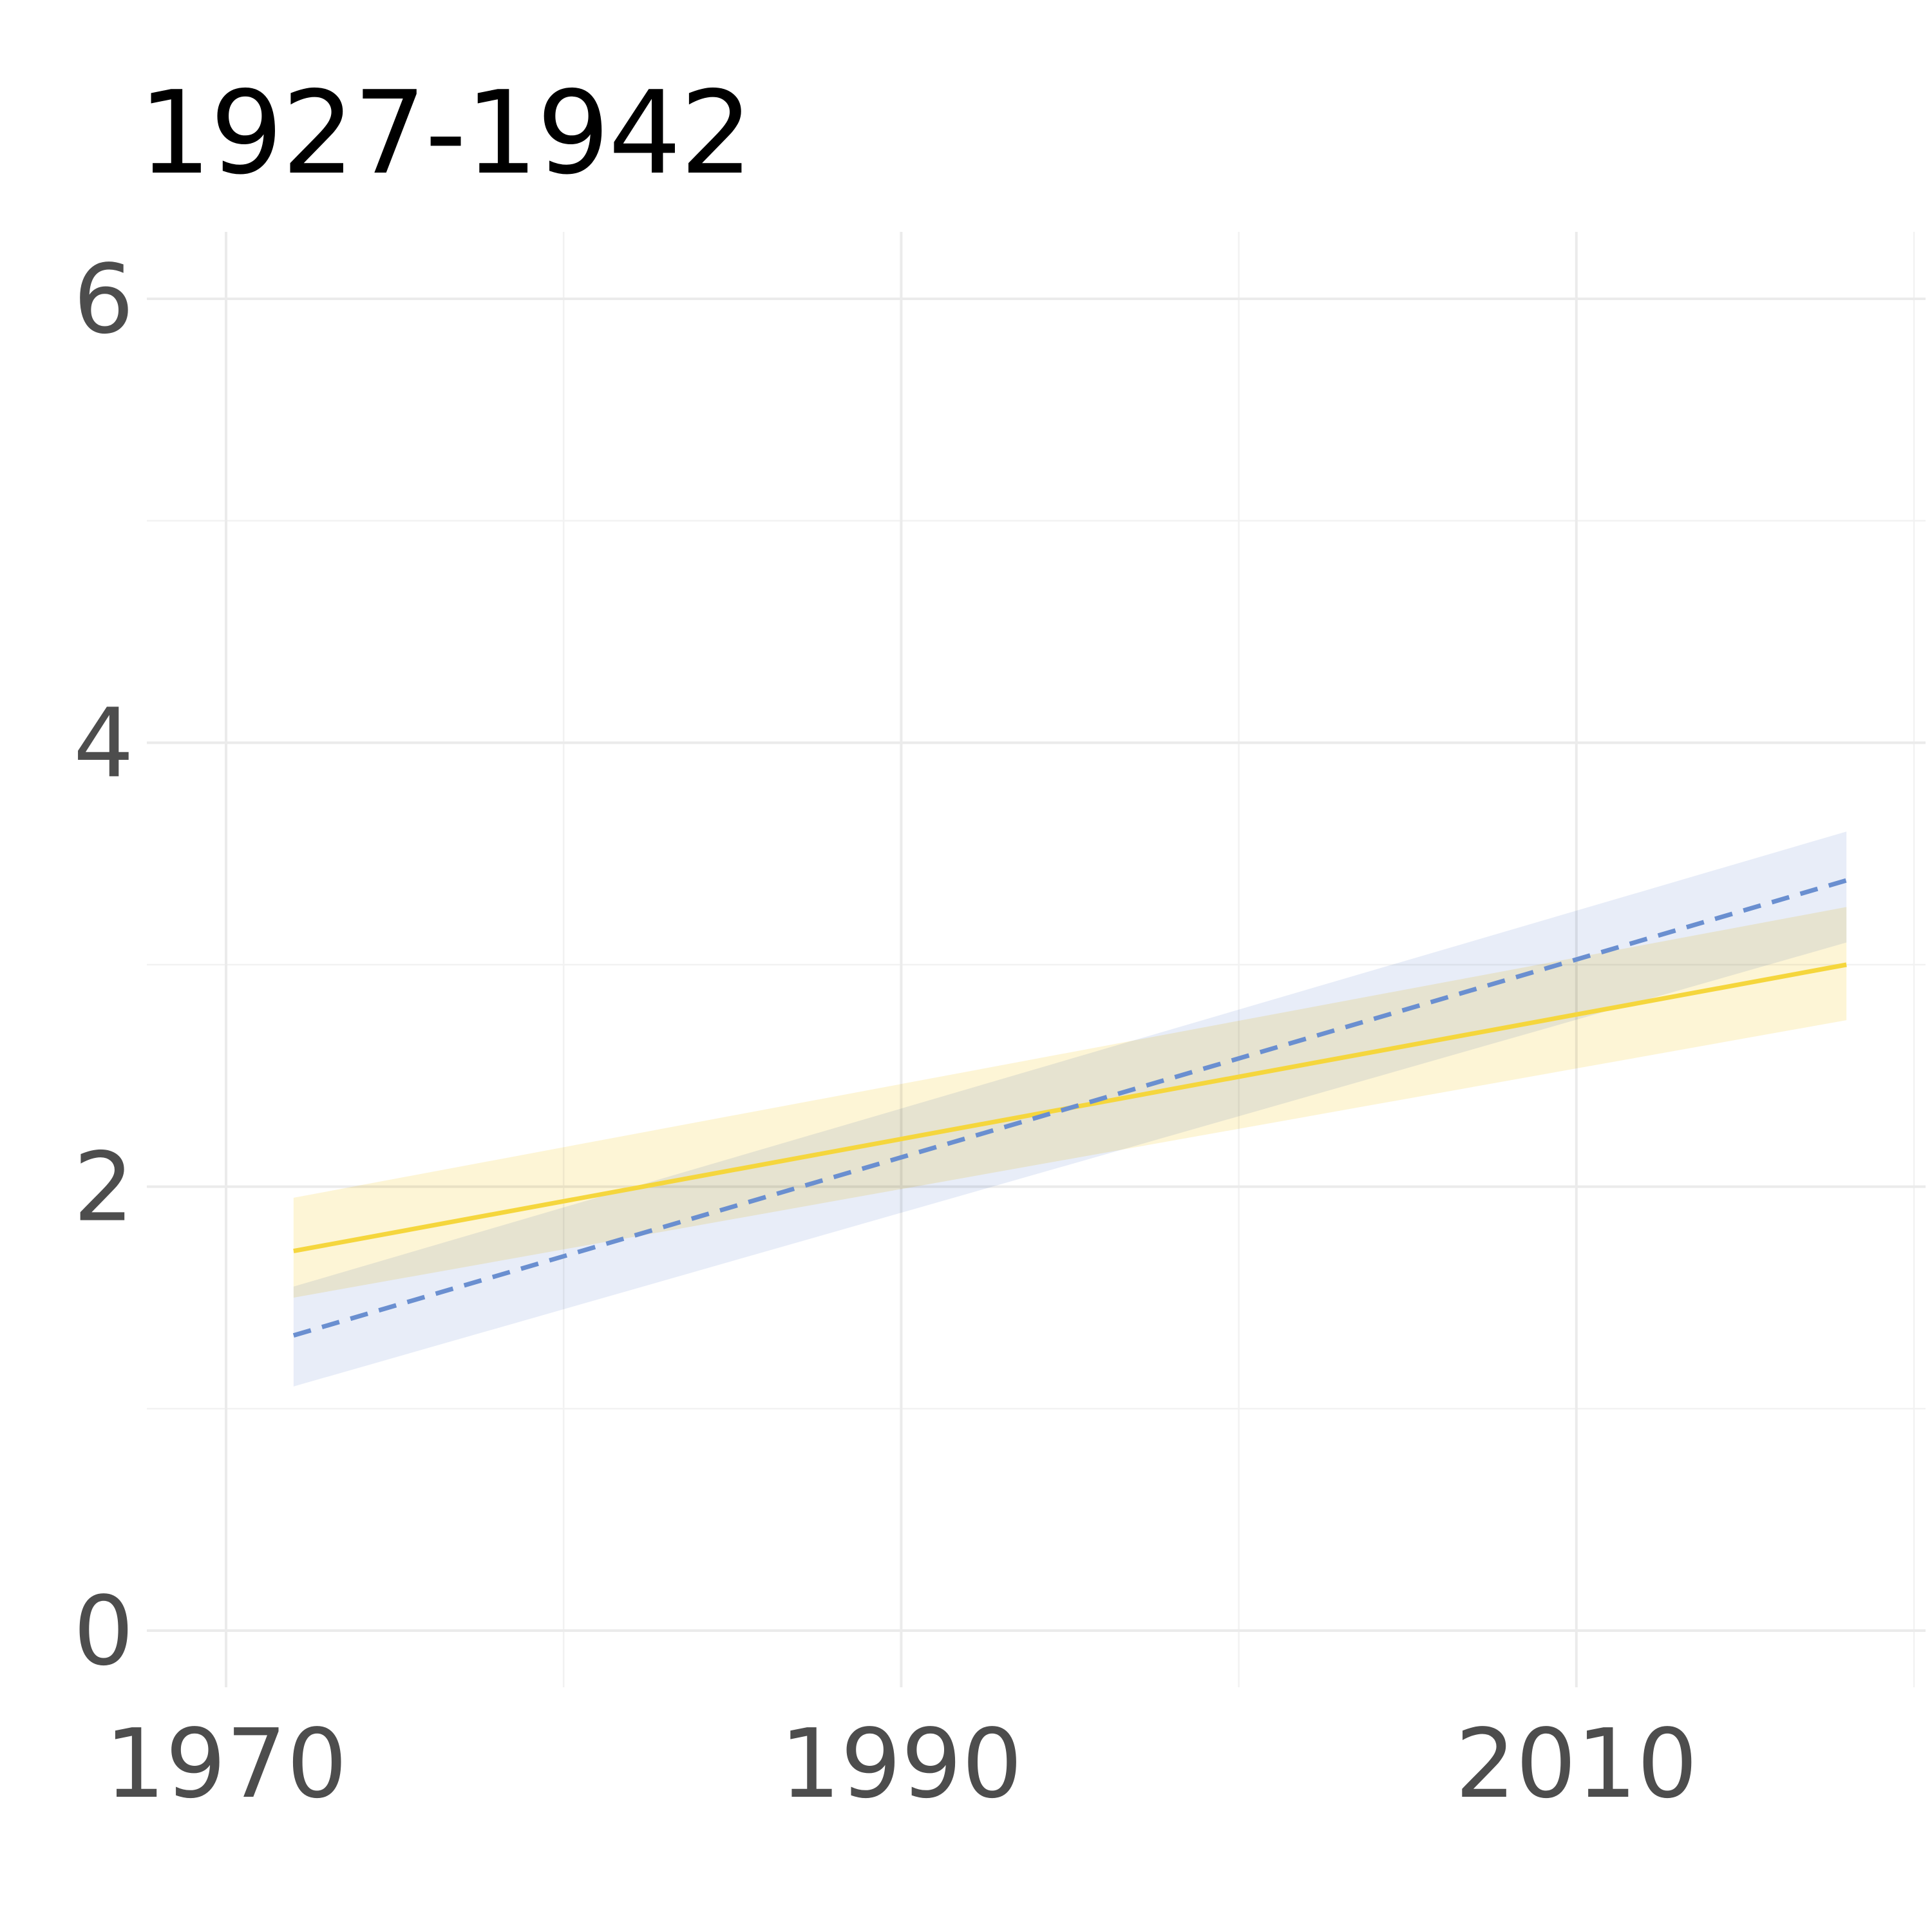 The image size is (1932, 1932). I want to click on x-tick-label: 2010, so click(1576, 1764).